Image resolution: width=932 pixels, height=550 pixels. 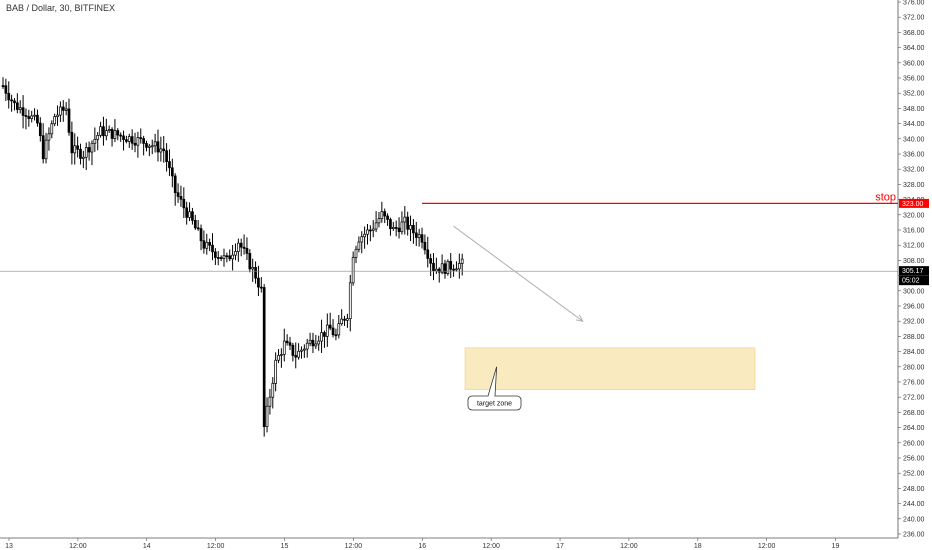 I want to click on time-tick: 12:00, so click(x=629, y=544).